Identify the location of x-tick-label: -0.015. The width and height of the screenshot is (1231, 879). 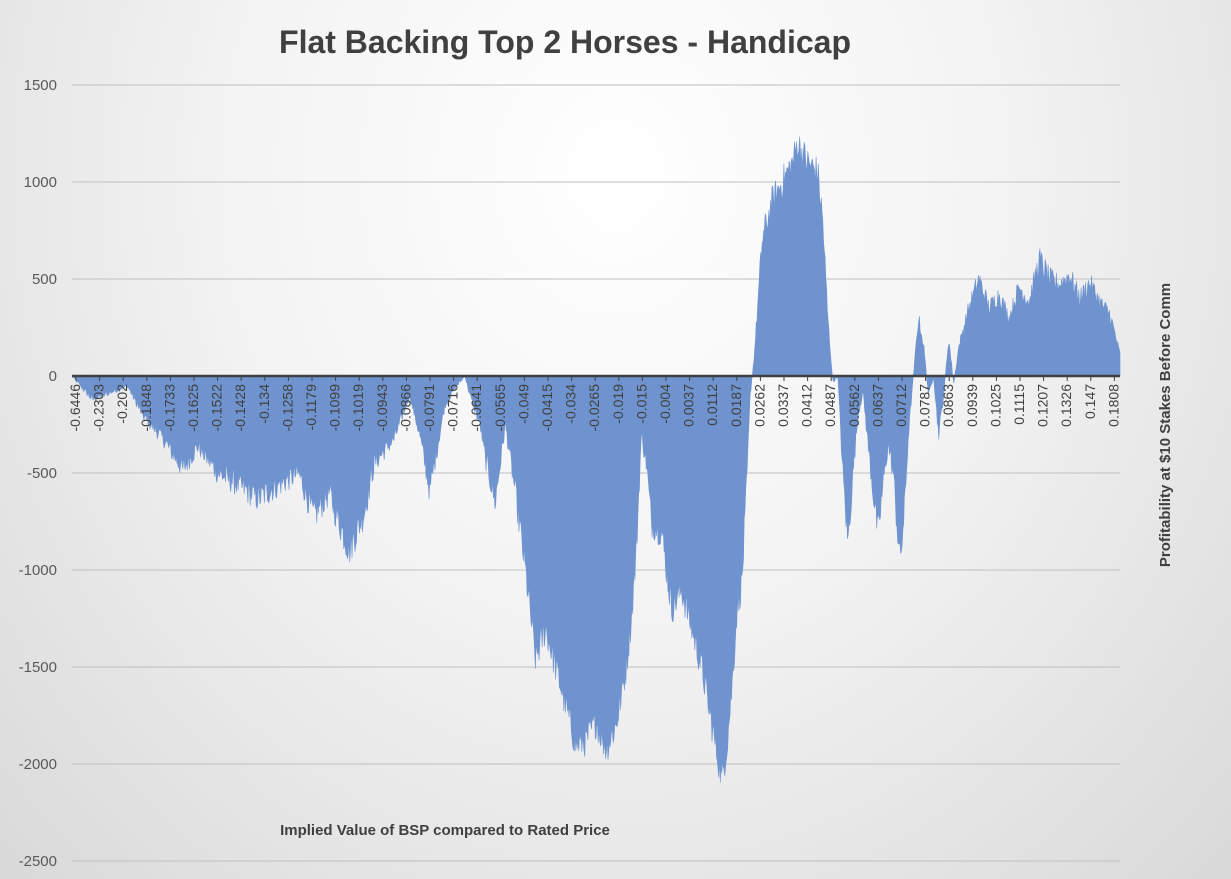
(641, 404).